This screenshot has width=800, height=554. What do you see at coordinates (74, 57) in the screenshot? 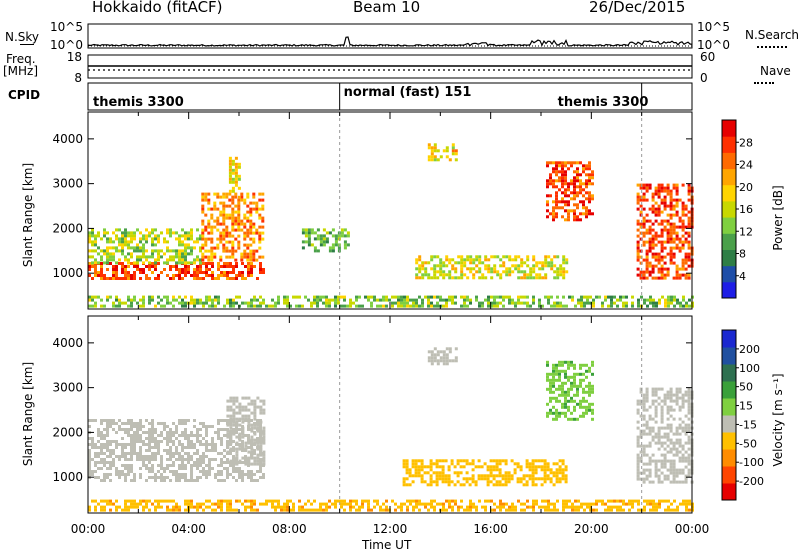
I see `freq-tick-high: 18` at bounding box center [74, 57].